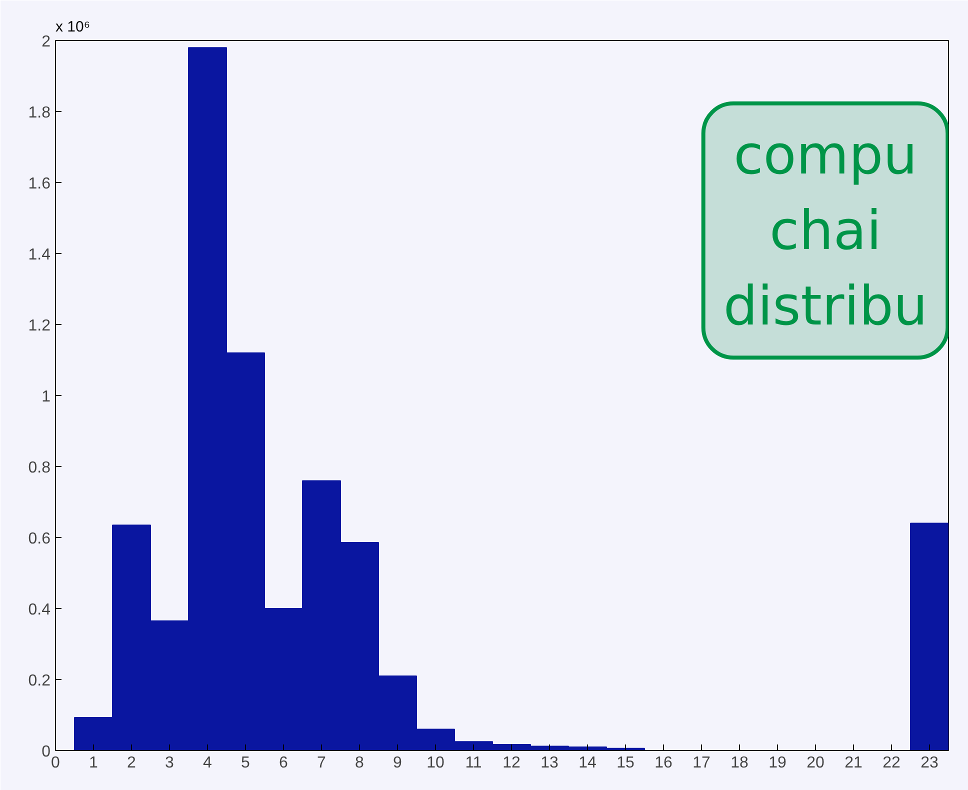 Image resolution: width=968 pixels, height=790 pixels. Describe the element at coordinates (435, 763) in the screenshot. I see `x-tick-label: 10` at that location.